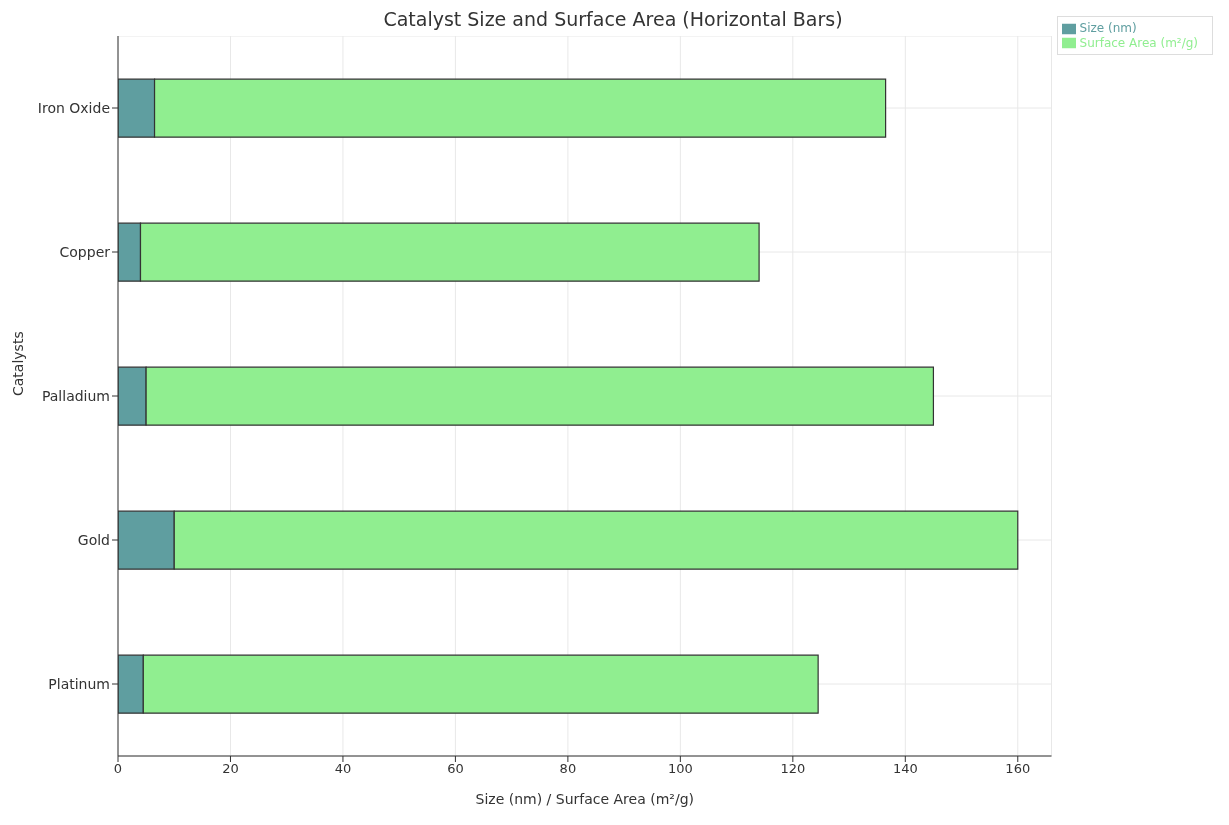 Image resolution: width=1229 pixels, height=825 pixels. I want to click on x-tick-label: 160, so click(1018, 769).